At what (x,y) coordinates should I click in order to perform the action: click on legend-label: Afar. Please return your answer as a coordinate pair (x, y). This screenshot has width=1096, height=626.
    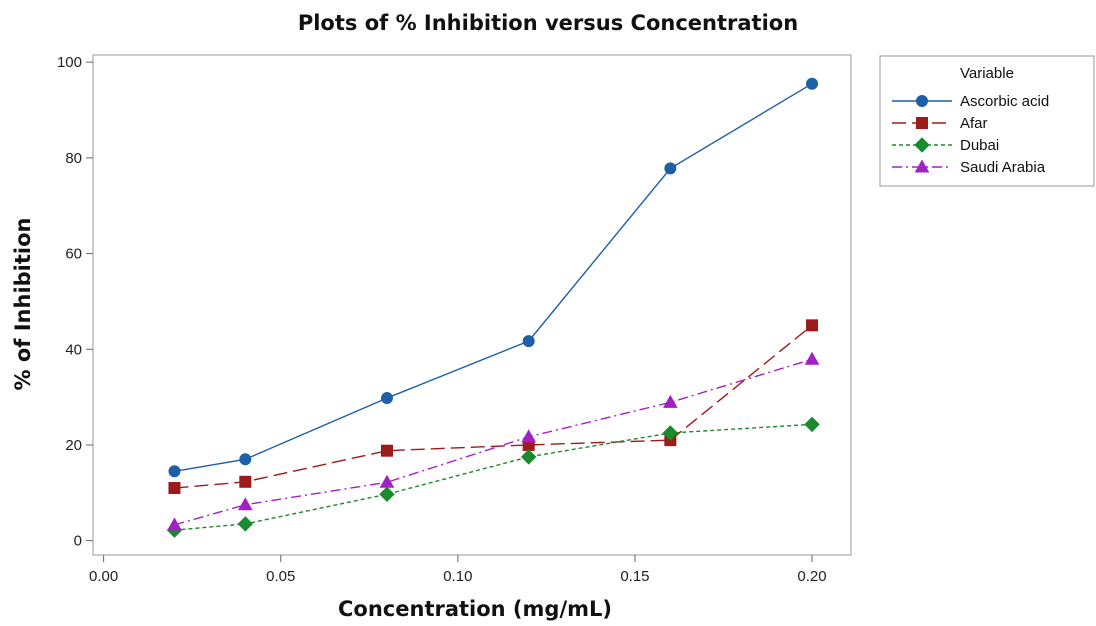
    Looking at the image, I should click on (974, 123).